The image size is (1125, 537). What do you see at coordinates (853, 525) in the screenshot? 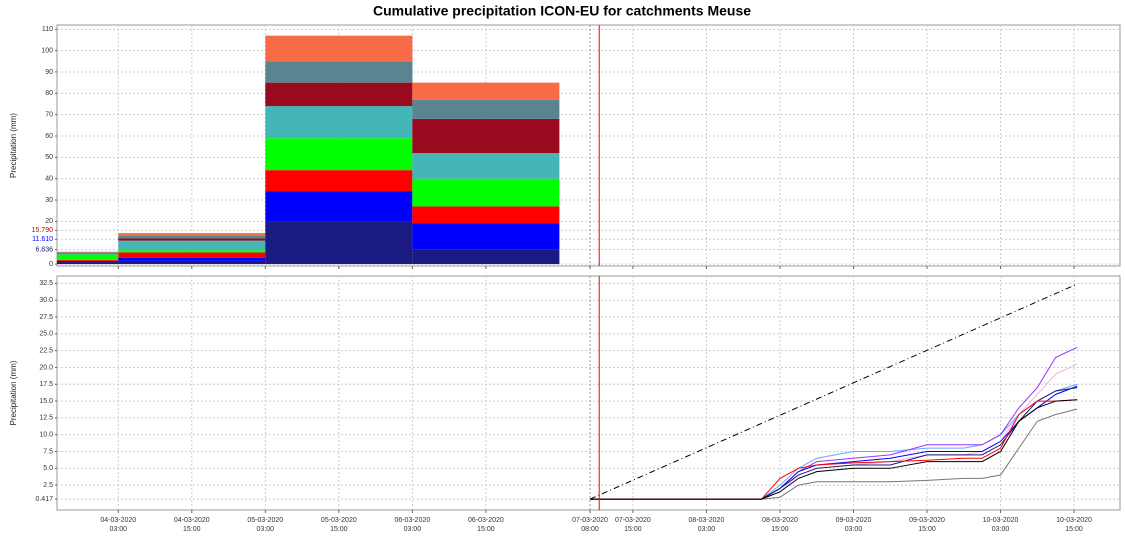
I see `x-tick-label: 09-03-2020 03:00` at bounding box center [853, 525].